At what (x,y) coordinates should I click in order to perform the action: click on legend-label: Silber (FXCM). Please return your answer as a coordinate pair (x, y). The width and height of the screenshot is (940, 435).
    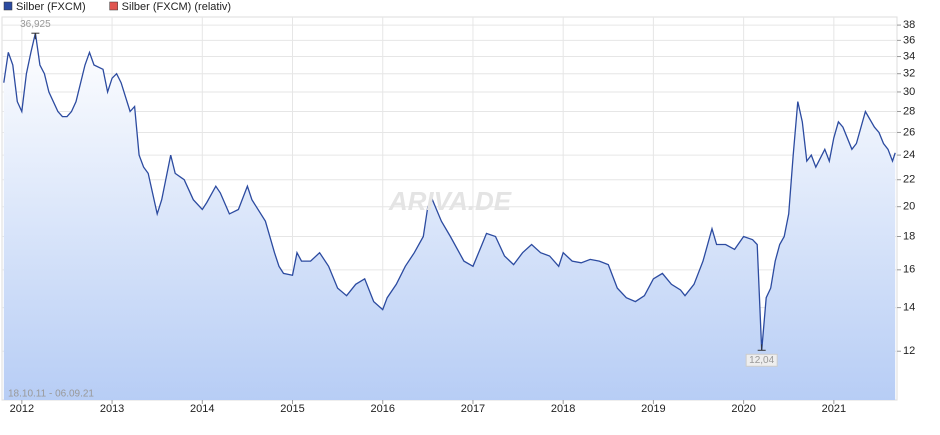
    Looking at the image, I should click on (51, 7).